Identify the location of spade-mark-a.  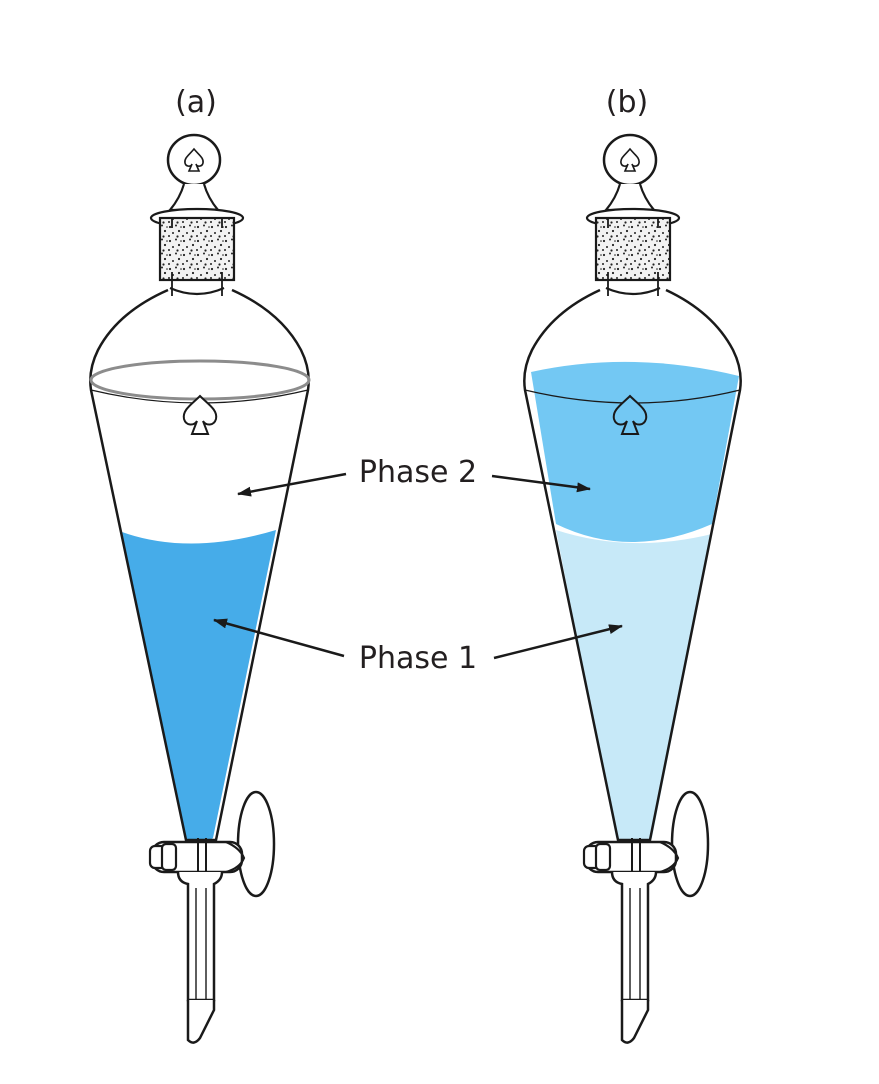
(200, 414).